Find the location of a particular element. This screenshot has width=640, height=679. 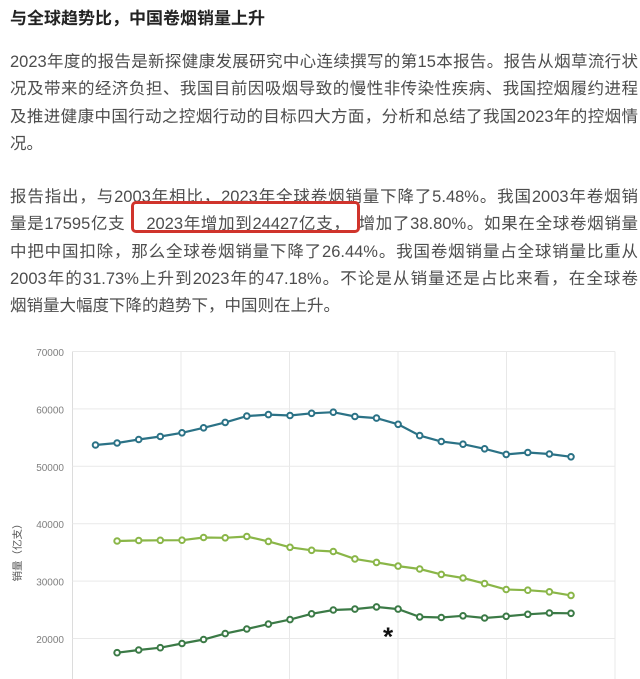

svg-text: 40000 is located at coordinates (50, 525).